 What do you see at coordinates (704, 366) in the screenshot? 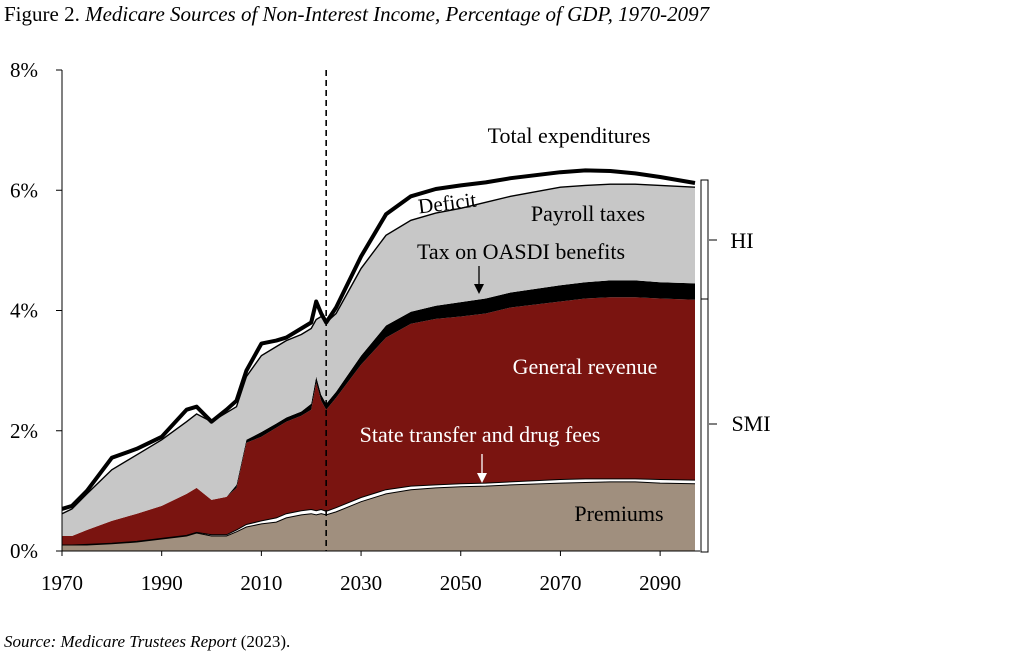
I see `hi-smi-bracket` at bounding box center [704, 366].